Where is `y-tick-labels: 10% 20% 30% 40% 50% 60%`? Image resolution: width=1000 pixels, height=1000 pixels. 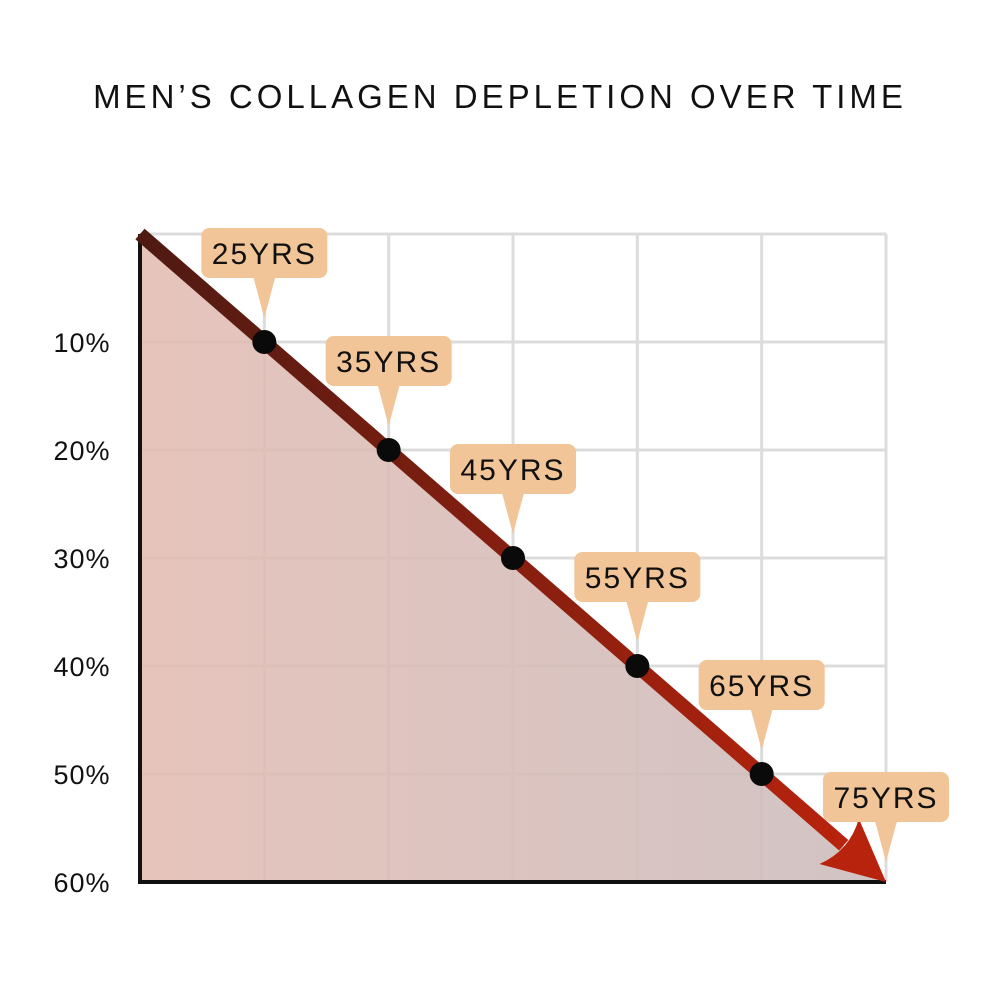
y-tick-labels: 10% 20% 30% 40% 50% 60% is located at coordinates (81, 613).